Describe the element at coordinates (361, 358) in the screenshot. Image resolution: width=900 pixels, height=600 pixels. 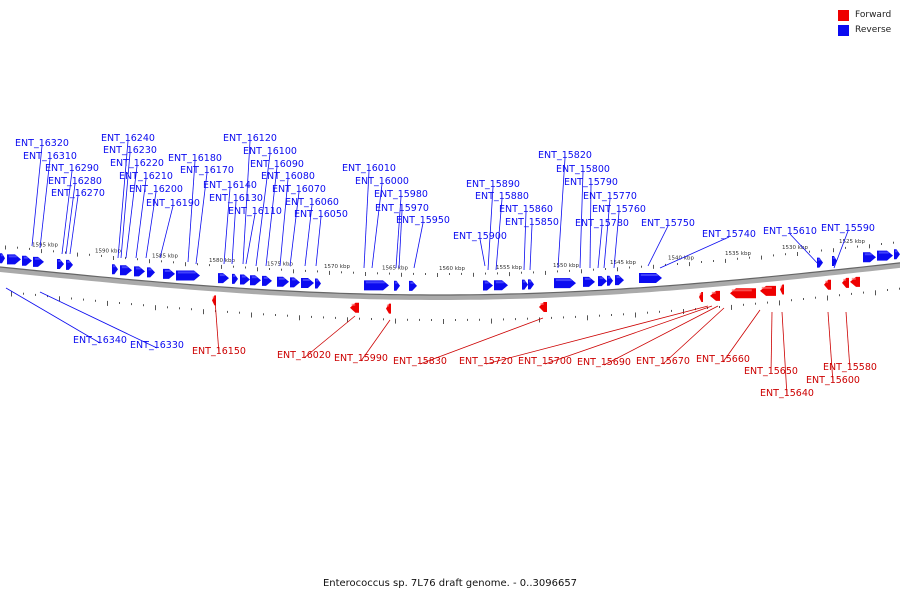
I see `forward-gene-label: ENT_15990` at that location.